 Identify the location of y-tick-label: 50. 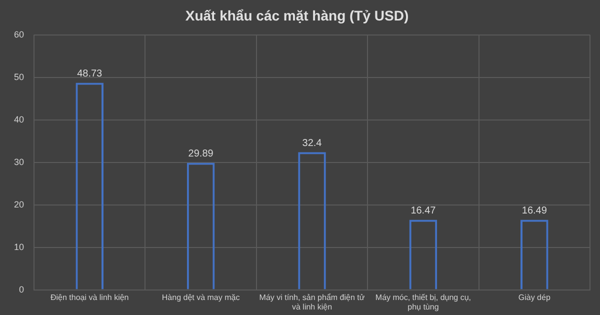
(19, 77).